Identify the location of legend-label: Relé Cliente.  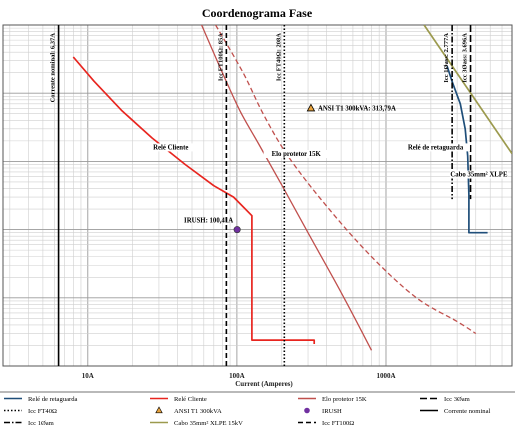
(190, 399).